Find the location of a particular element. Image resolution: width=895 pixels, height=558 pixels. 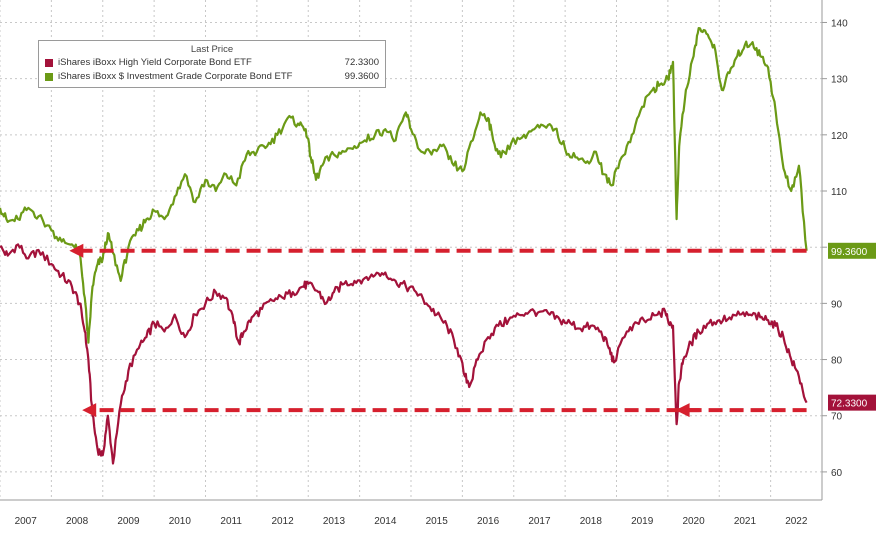

y-tick-label: 110 is located at coordinates (839, 192).